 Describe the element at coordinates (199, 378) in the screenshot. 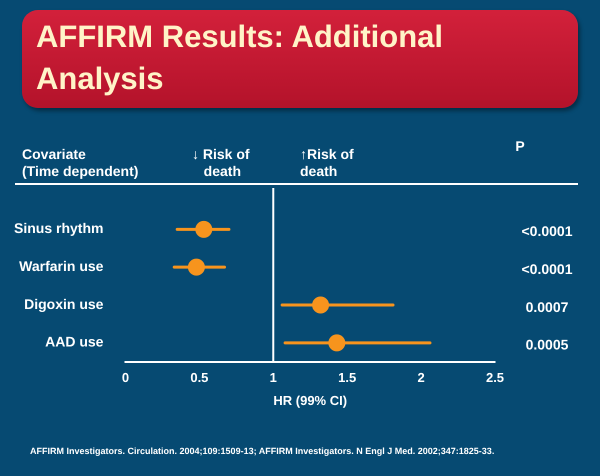

I see `x-tick-label: 0.5` at that location.